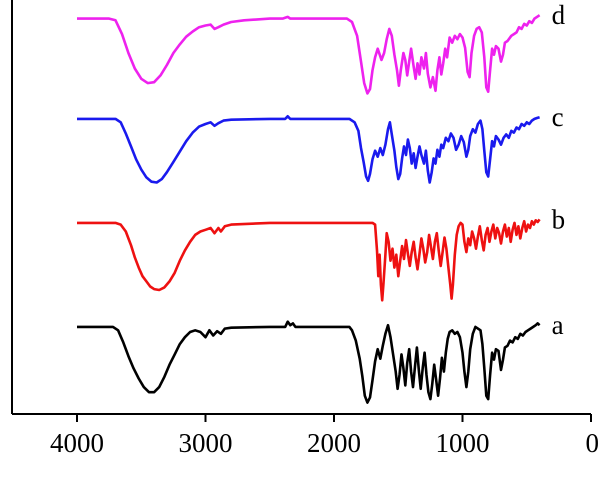 The height and width of the screenshot is (478, 601). Describe the element at coordinates (558, 117) in the screenshot. I see `series-c-label: c` at that location.